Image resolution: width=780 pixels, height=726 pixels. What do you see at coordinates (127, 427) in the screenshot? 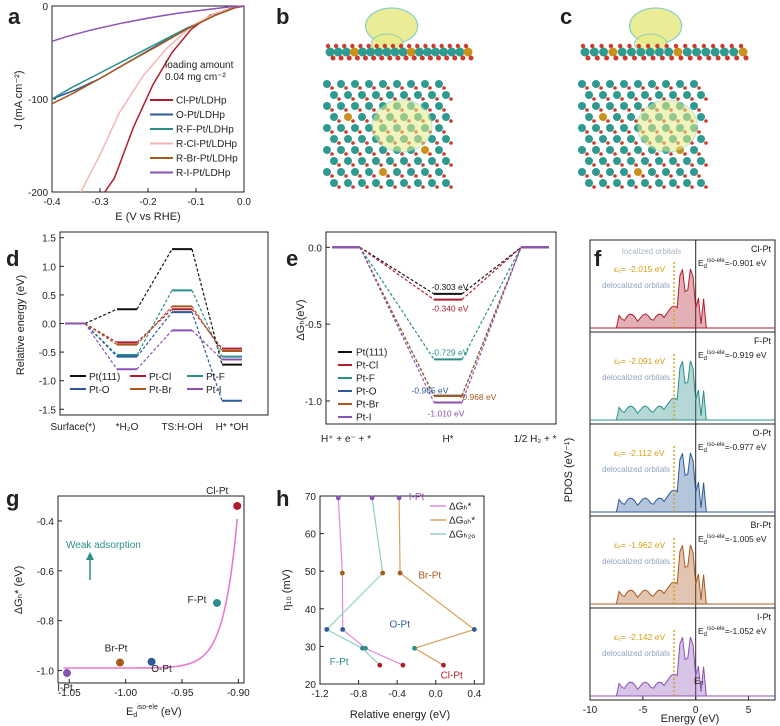
I see `x-category-label: *H₂O` at bounding box center [127, 427].